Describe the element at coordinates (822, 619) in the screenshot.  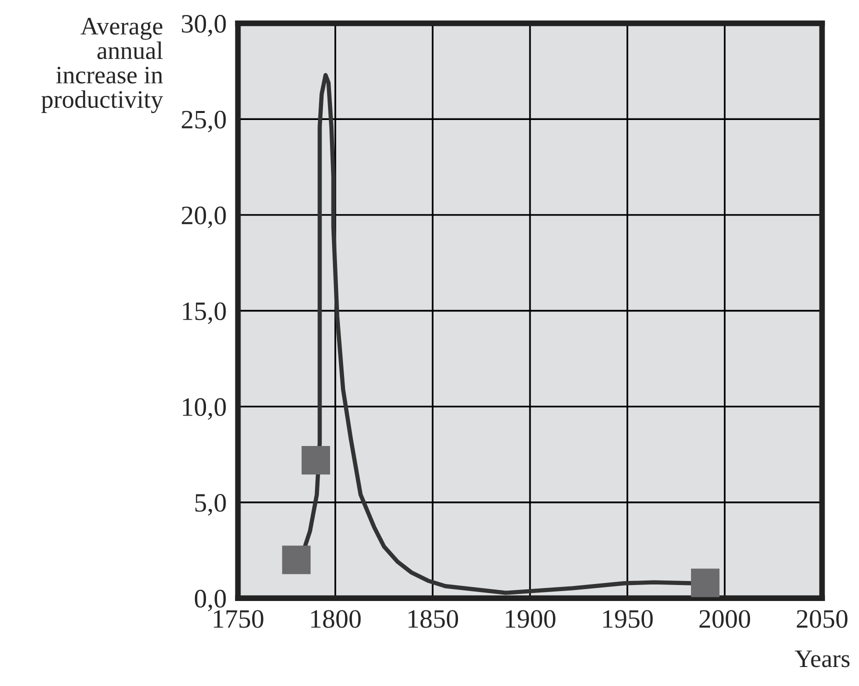
I see `x-tick-label: 2050` at that location.